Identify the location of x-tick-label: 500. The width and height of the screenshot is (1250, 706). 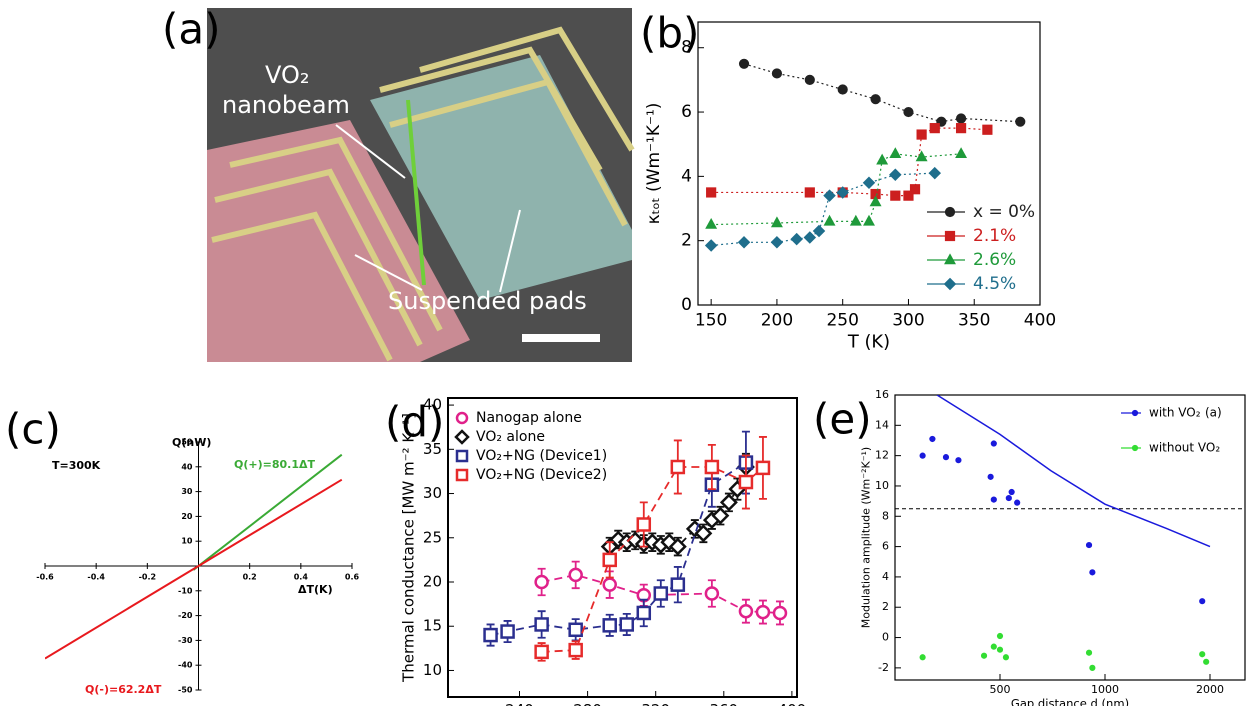
(999, 689).